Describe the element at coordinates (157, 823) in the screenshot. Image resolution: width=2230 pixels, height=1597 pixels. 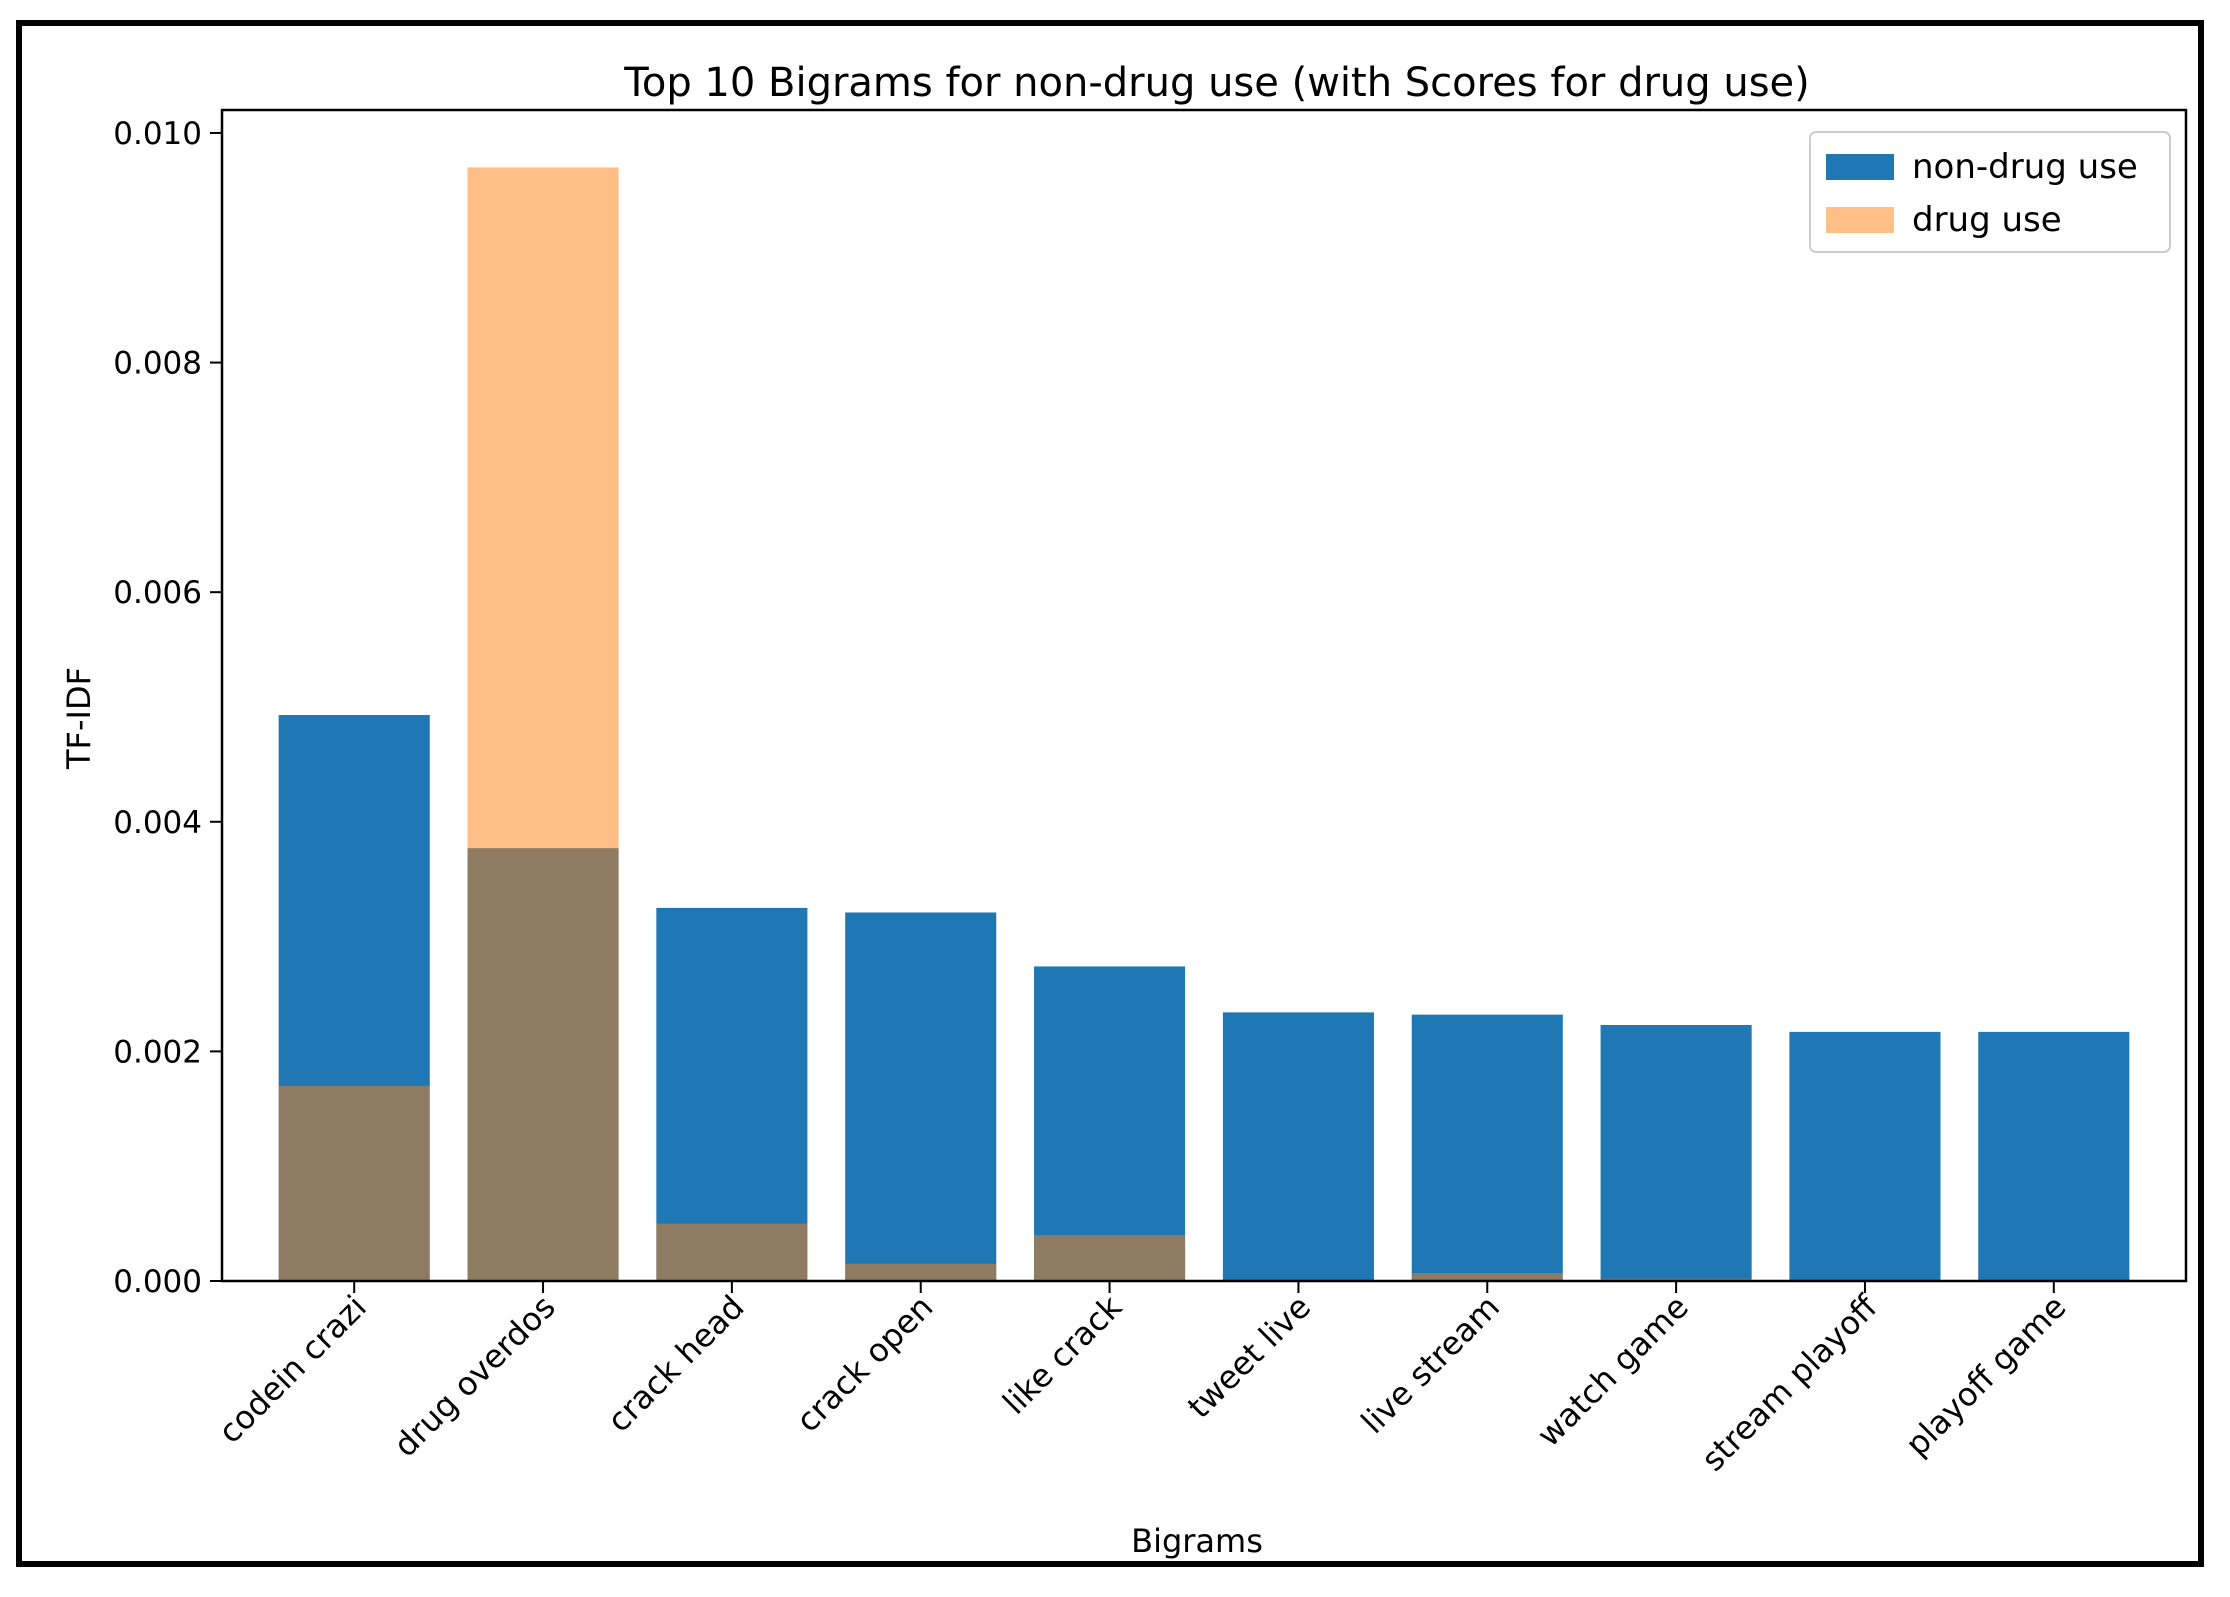
I see `y-tick-label-2: 0.004` at that location.